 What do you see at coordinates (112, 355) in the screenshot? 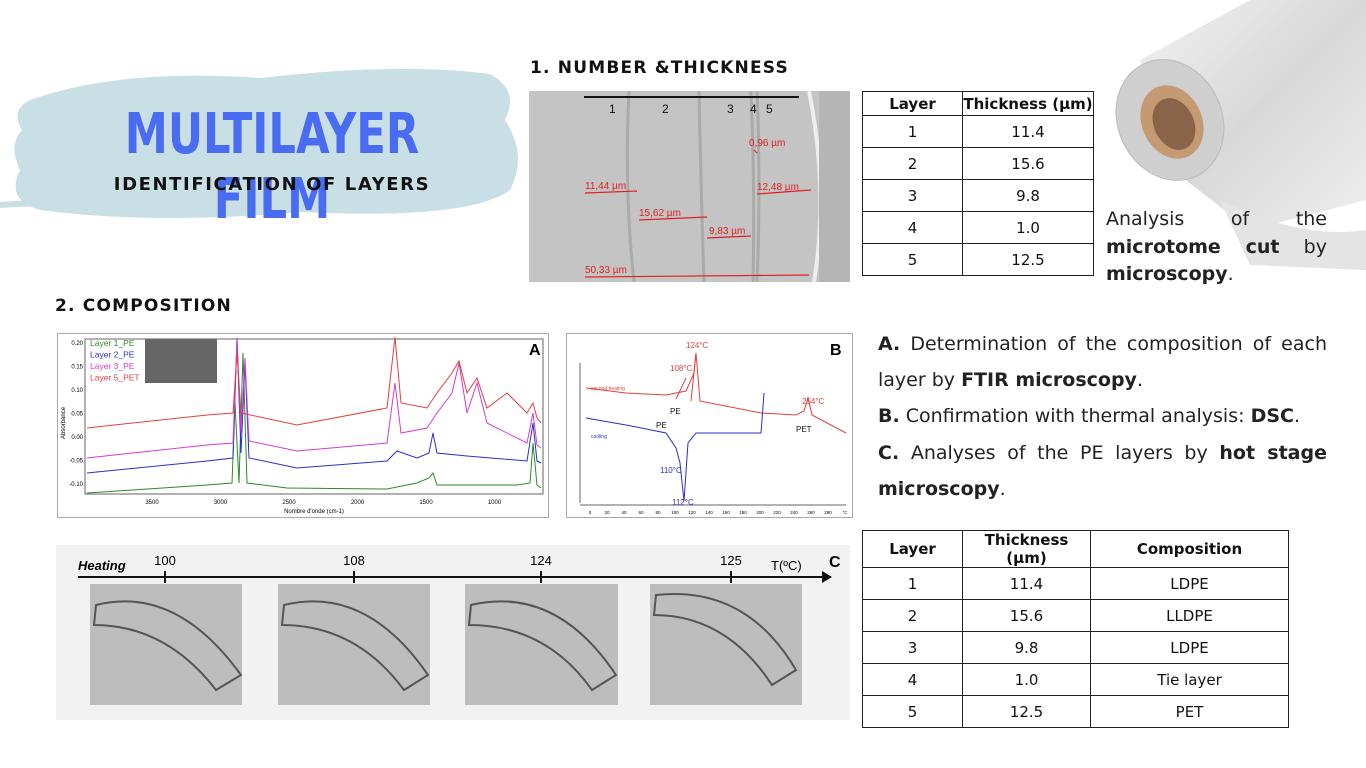
I see `legend-entry: Layer 2_PE` at bounding box center [112, 355].